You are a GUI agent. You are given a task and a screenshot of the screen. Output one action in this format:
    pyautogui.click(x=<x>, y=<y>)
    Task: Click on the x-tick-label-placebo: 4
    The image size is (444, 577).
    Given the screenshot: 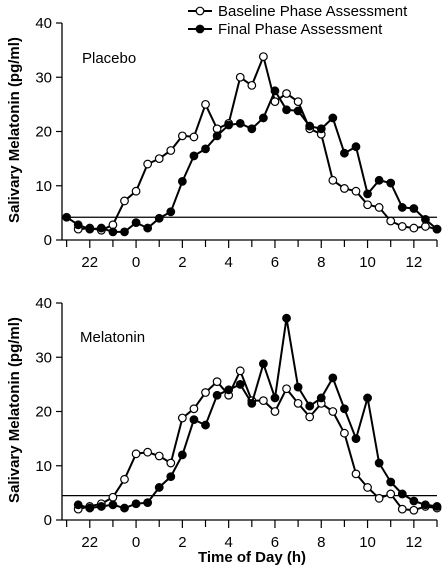 What is the action you would take?
    pyautogui.click(x=228, y=262)
    